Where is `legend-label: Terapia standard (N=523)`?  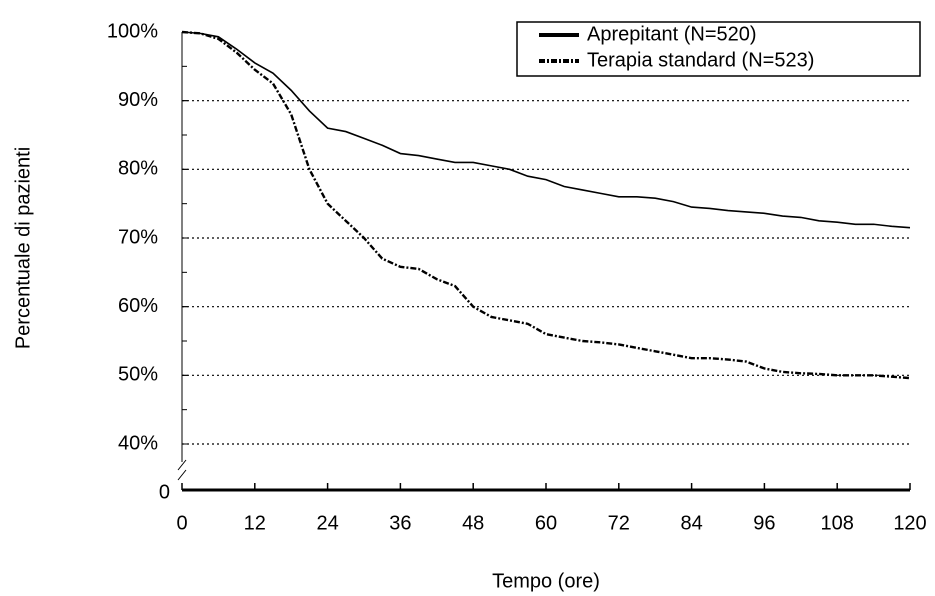 legend-label: Terapia standard (N=523) is located at coordinates (700, 60).